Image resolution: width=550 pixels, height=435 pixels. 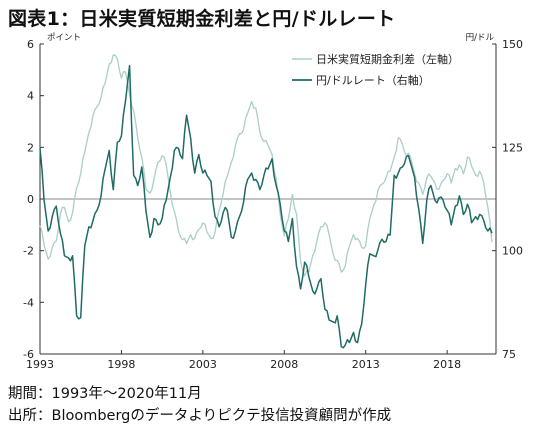 What do you see at coordinates (121, 364) in the screenshot?
I see `x-tick-label: 1998` at bounding box center [121, 364].